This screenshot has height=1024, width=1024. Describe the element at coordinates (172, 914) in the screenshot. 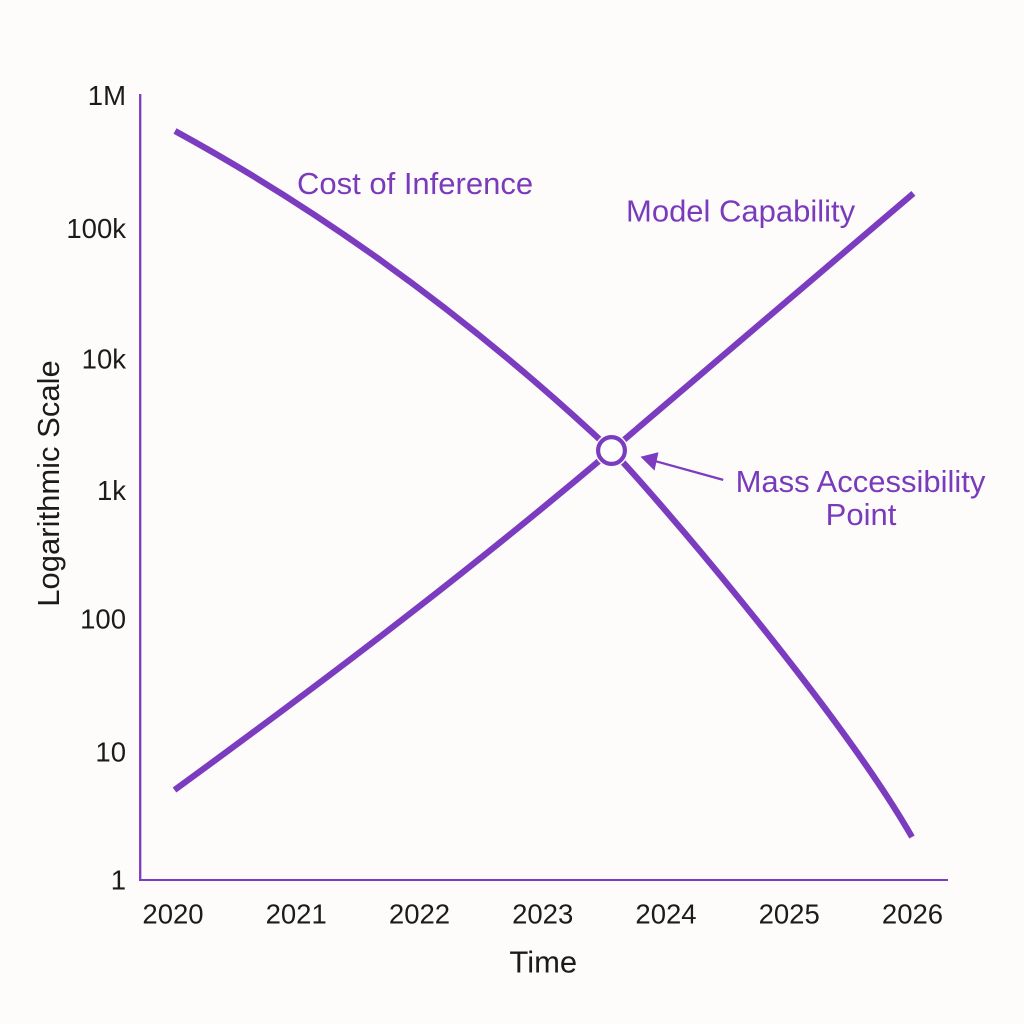

I see `svg-text: 2020` at that location.